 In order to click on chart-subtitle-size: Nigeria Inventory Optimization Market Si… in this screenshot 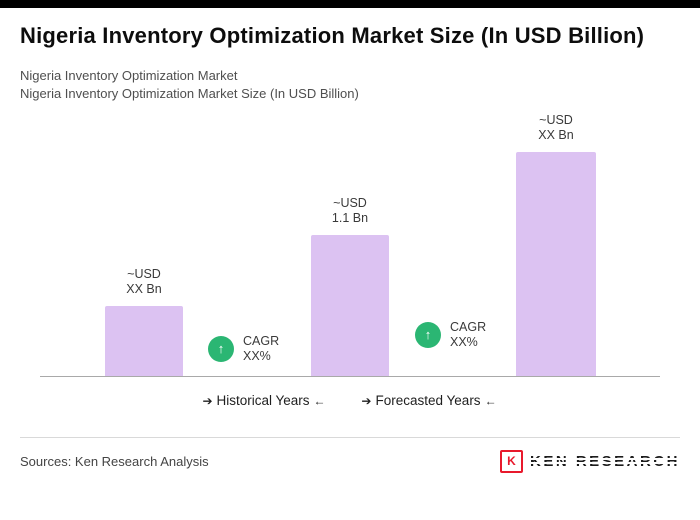, I will do `click(189, 93)`.